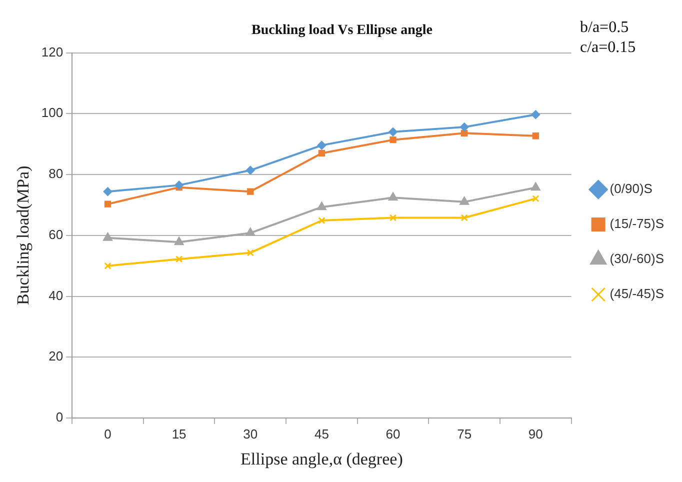 Image resolution: width=682 pixels, height=482 pixels. What do you see at coordinates (321, 458) in the screenshot?
I see `x-axis-title: Ellipse angle,α (degree)` at bounding box center [321, 458].